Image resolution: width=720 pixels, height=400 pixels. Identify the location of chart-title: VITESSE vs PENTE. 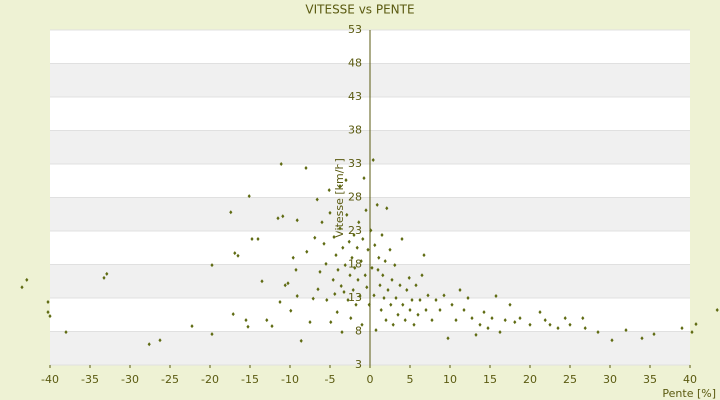
(359, 10).